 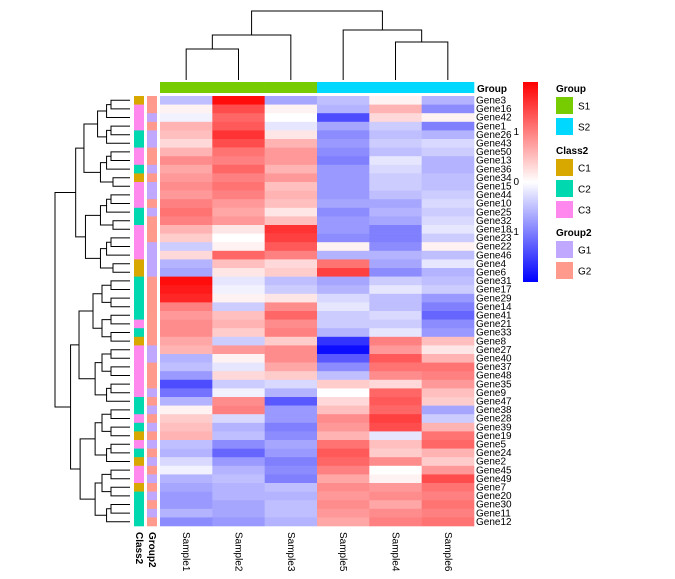 I want to click on gene-label-gene27: Gene27, so click(x=494, y=350).